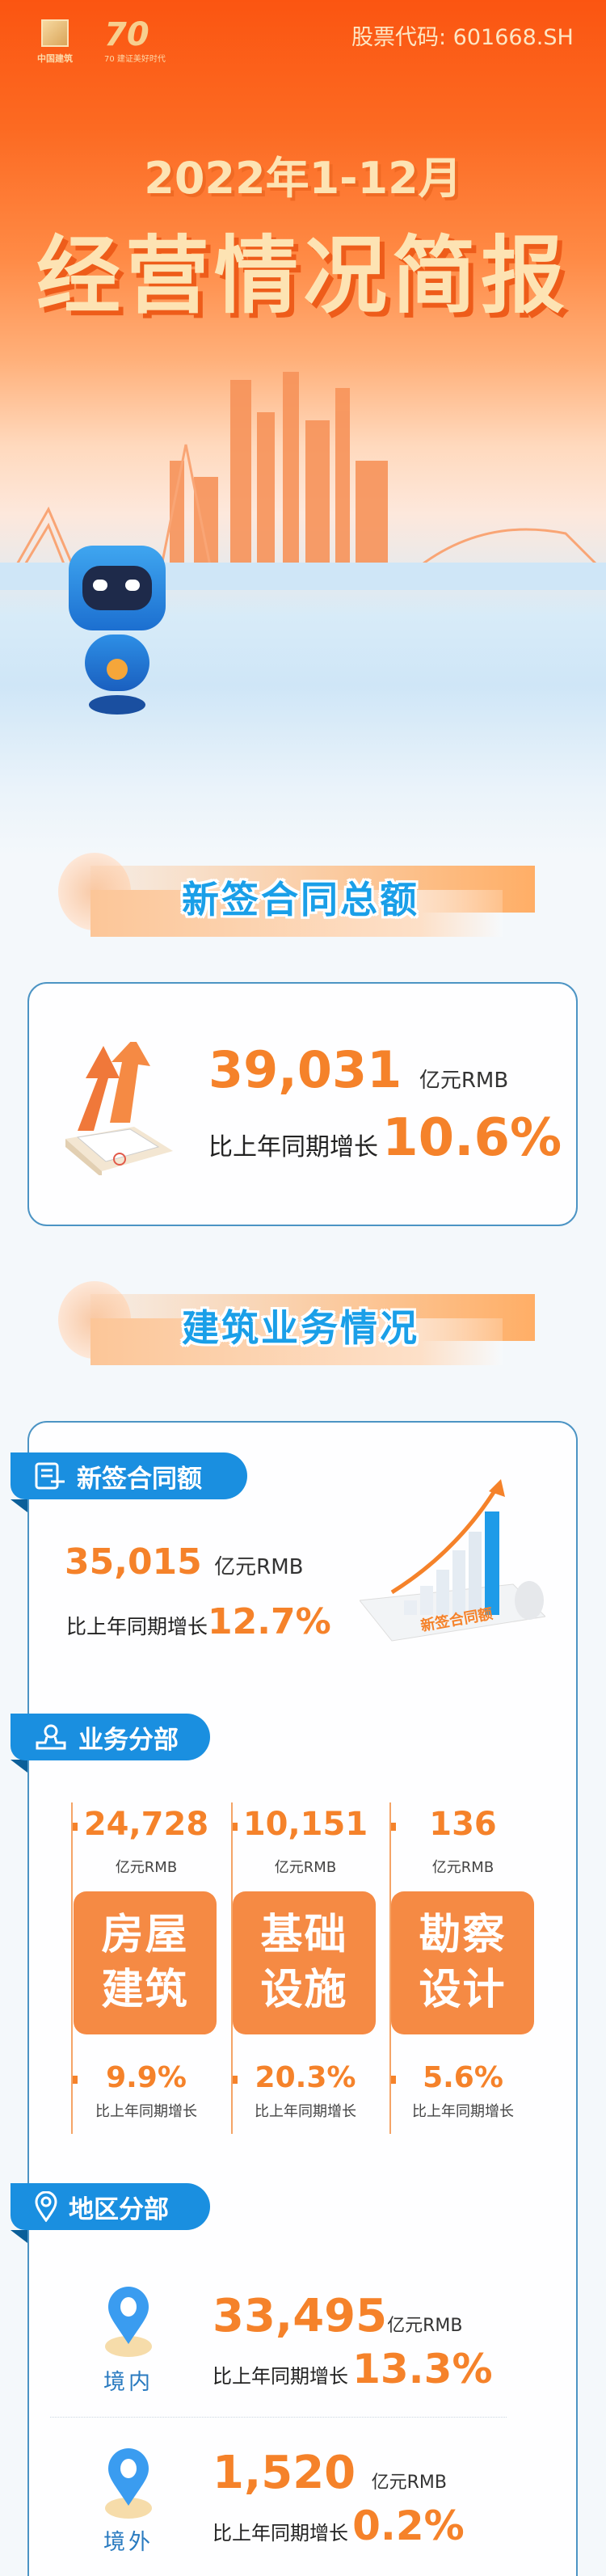  Describe the element at coordinates (304, 1962) in the screenshot. I see `segment-box: 基础 设施` at that location.